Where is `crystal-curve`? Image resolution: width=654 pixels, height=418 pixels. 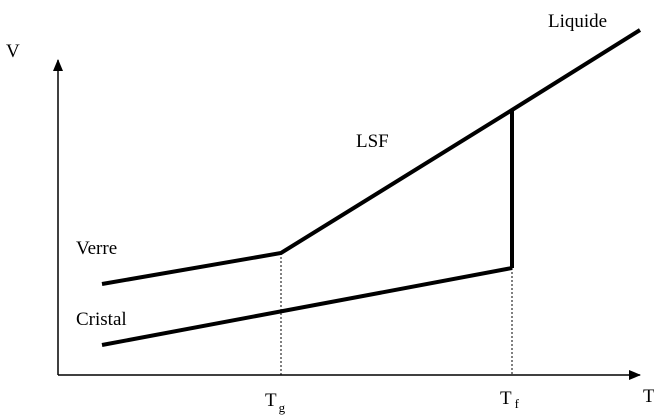
crystal-curve is located at coordinates (307, 306).